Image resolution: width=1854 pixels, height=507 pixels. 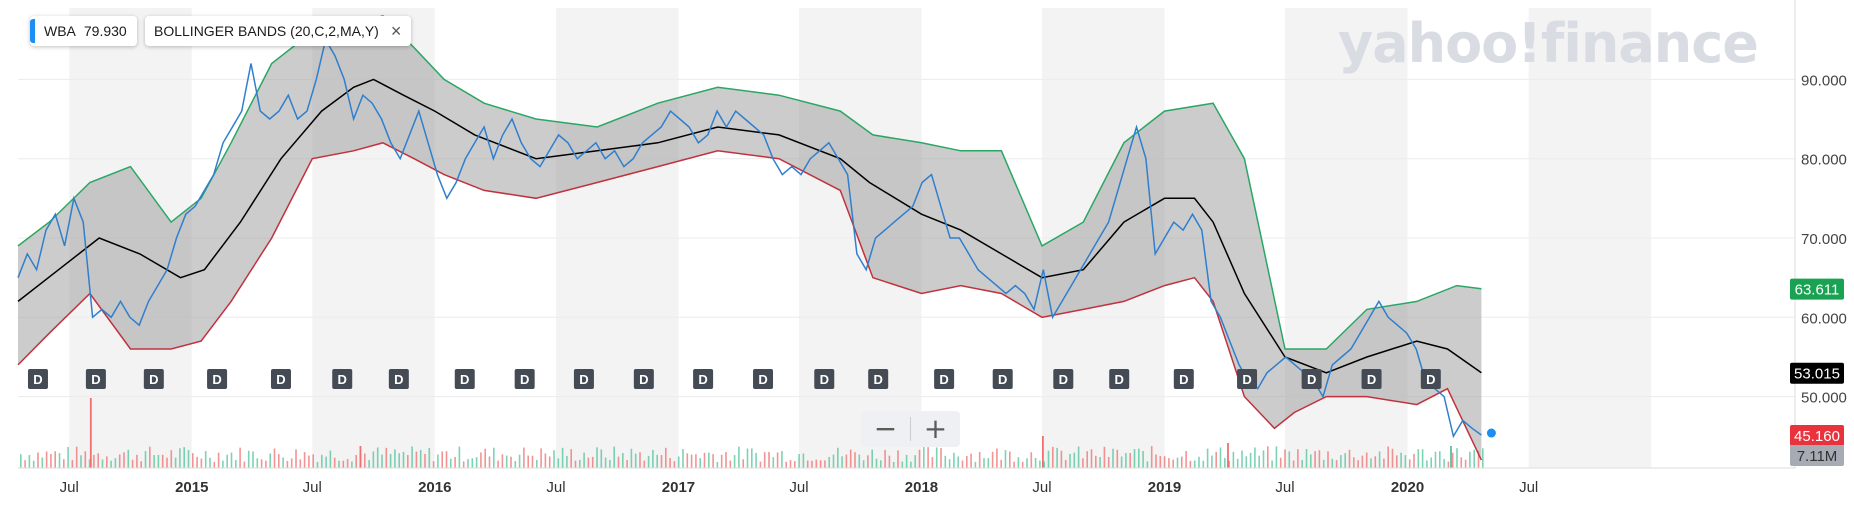 I want to click on x-tick-label: Jul, so click(x=798, y=487).